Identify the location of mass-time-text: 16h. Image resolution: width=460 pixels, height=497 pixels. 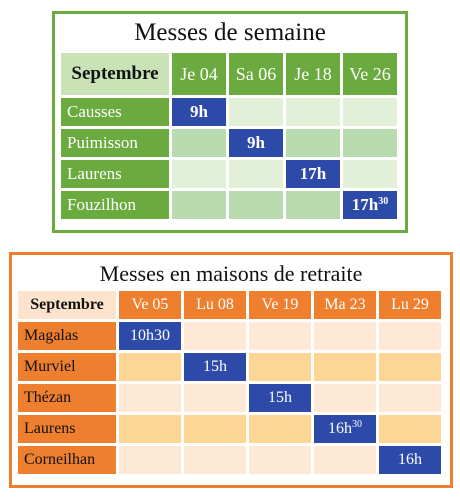
(340, 428).